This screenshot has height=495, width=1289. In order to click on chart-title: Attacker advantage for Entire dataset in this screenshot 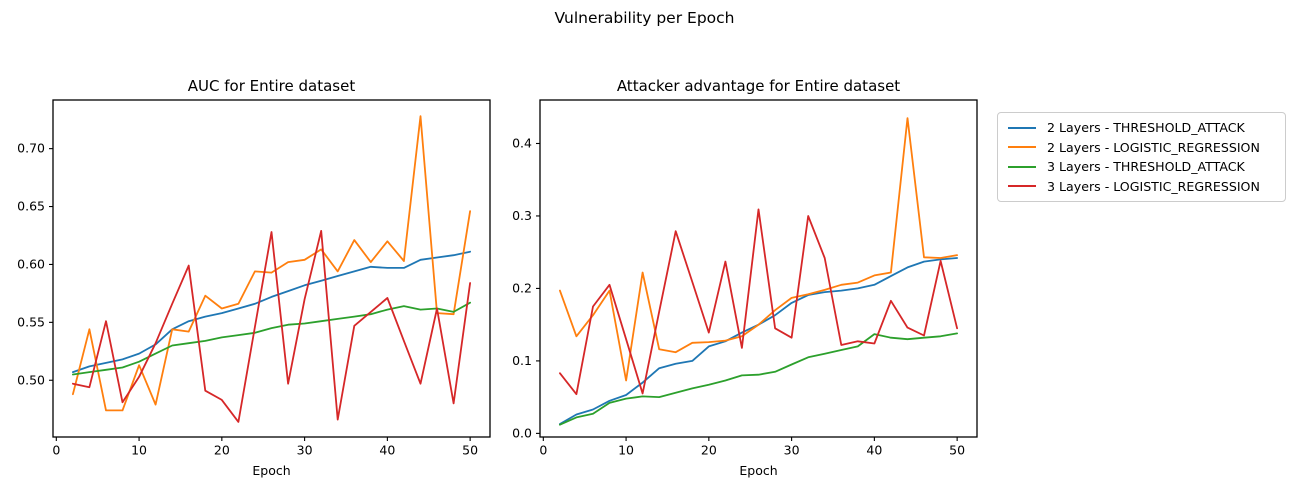, I will do `click(758, 86)`.